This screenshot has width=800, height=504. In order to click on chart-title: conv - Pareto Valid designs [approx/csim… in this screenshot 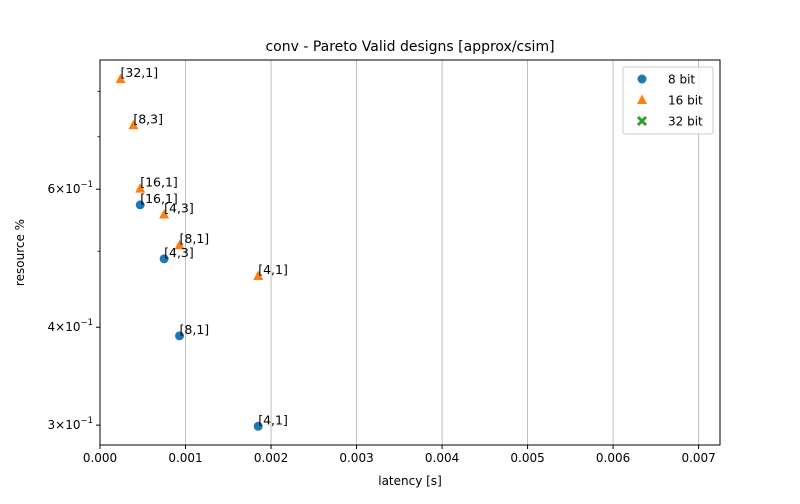, I will do `click(409, 47)`.